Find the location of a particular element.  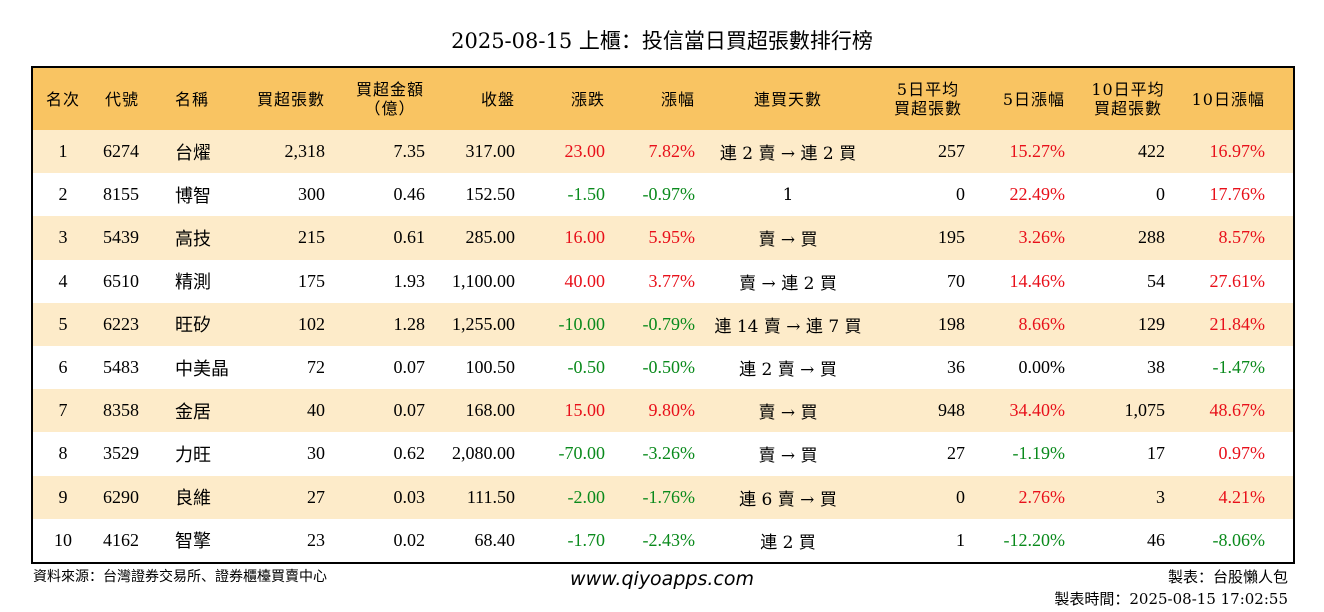

cell-buy-amount: 1.28 is located at coordinates (409, 323).